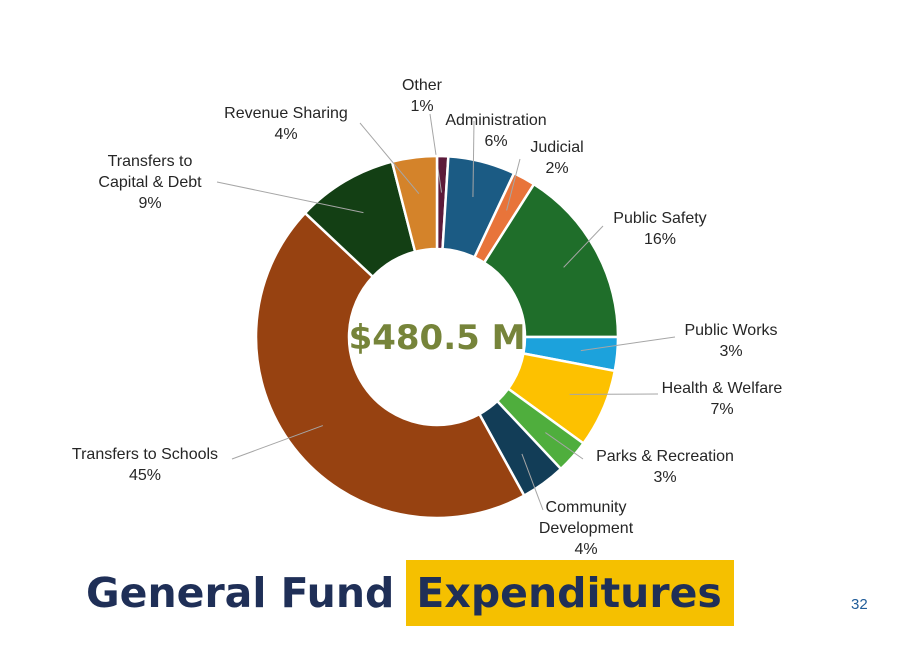 This screenshot has width=906, height=659. I want to click on slide-title-part1: General Fund, so click(240, 593).